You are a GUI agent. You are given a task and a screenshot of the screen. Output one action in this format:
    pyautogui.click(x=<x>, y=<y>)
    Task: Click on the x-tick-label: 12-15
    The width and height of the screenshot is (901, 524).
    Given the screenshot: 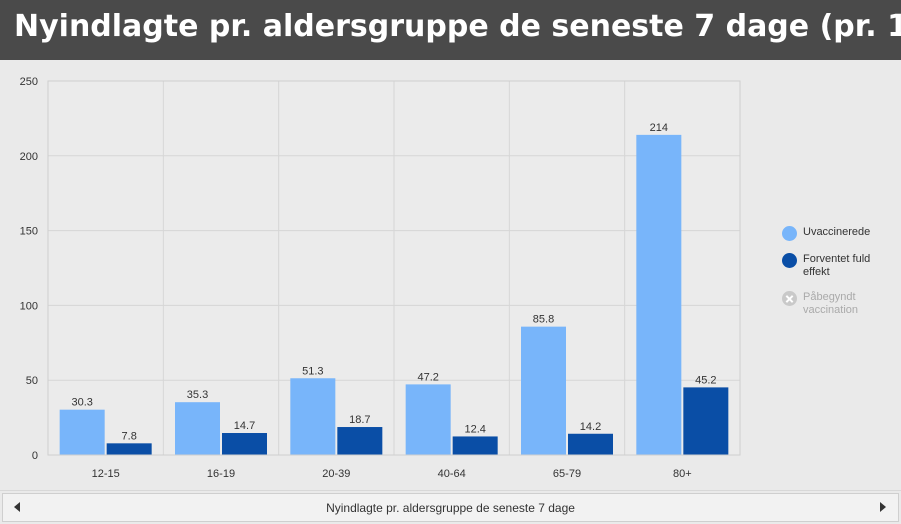 What is the action you would take?
    pyautogui.click(x=106, y=474)
    